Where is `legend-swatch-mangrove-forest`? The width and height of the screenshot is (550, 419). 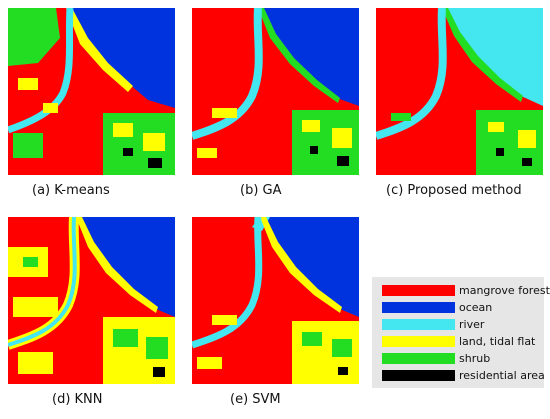 legend-swatch-mangrove-forest is located at coordinates (418, 290).